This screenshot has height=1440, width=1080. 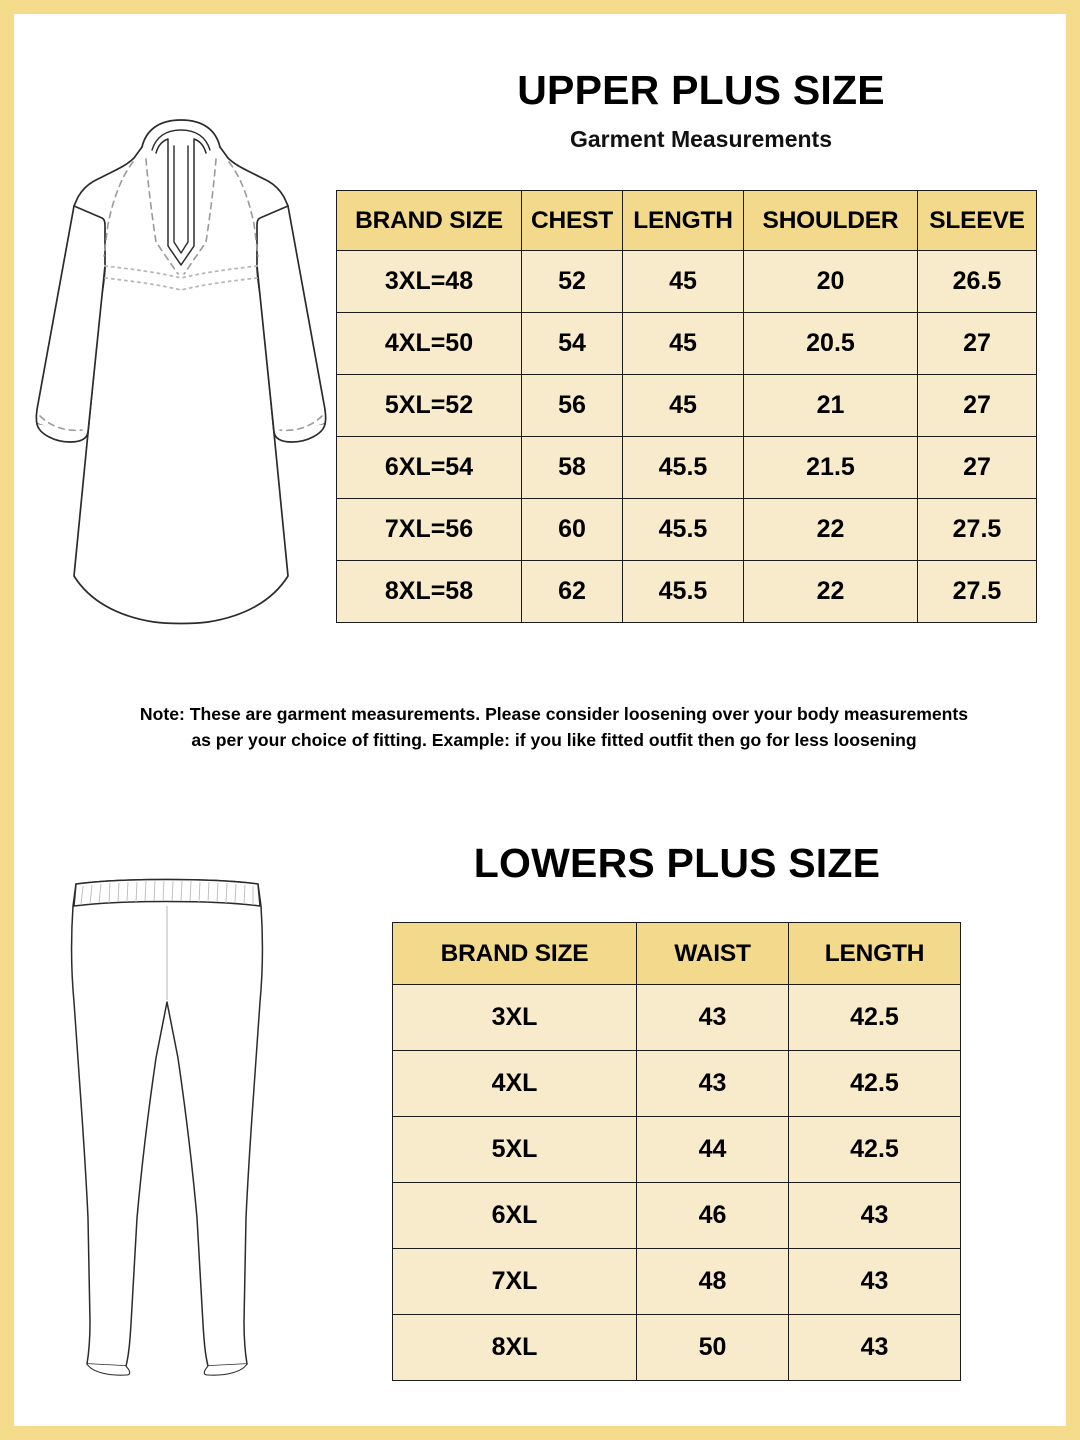 I want to click on table-row: 6XL=54 58 45.5 21.5 27, so click(x=686, y=467).